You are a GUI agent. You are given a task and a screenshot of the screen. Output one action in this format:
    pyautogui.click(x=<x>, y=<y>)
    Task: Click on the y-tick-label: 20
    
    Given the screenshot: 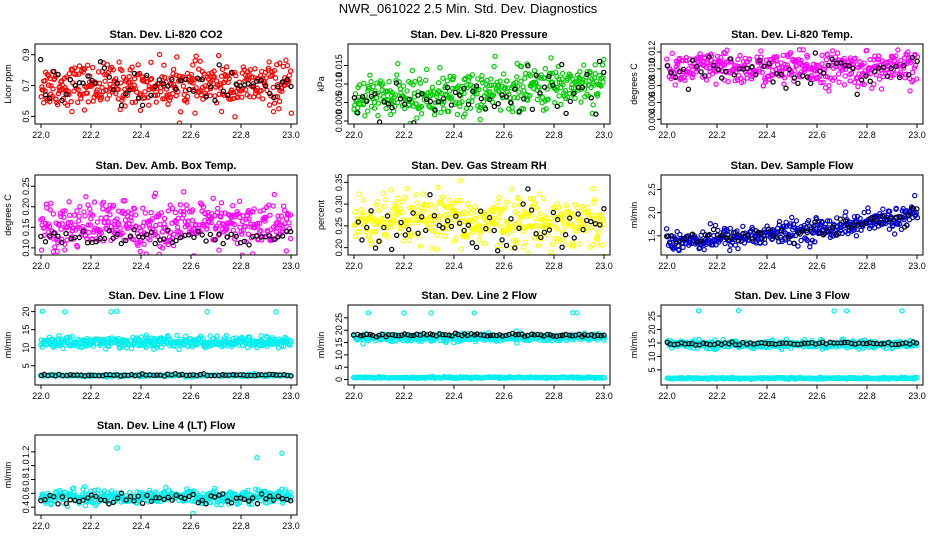 What is the action you would take?
    pyautogui.click(x=339, y=330)
    